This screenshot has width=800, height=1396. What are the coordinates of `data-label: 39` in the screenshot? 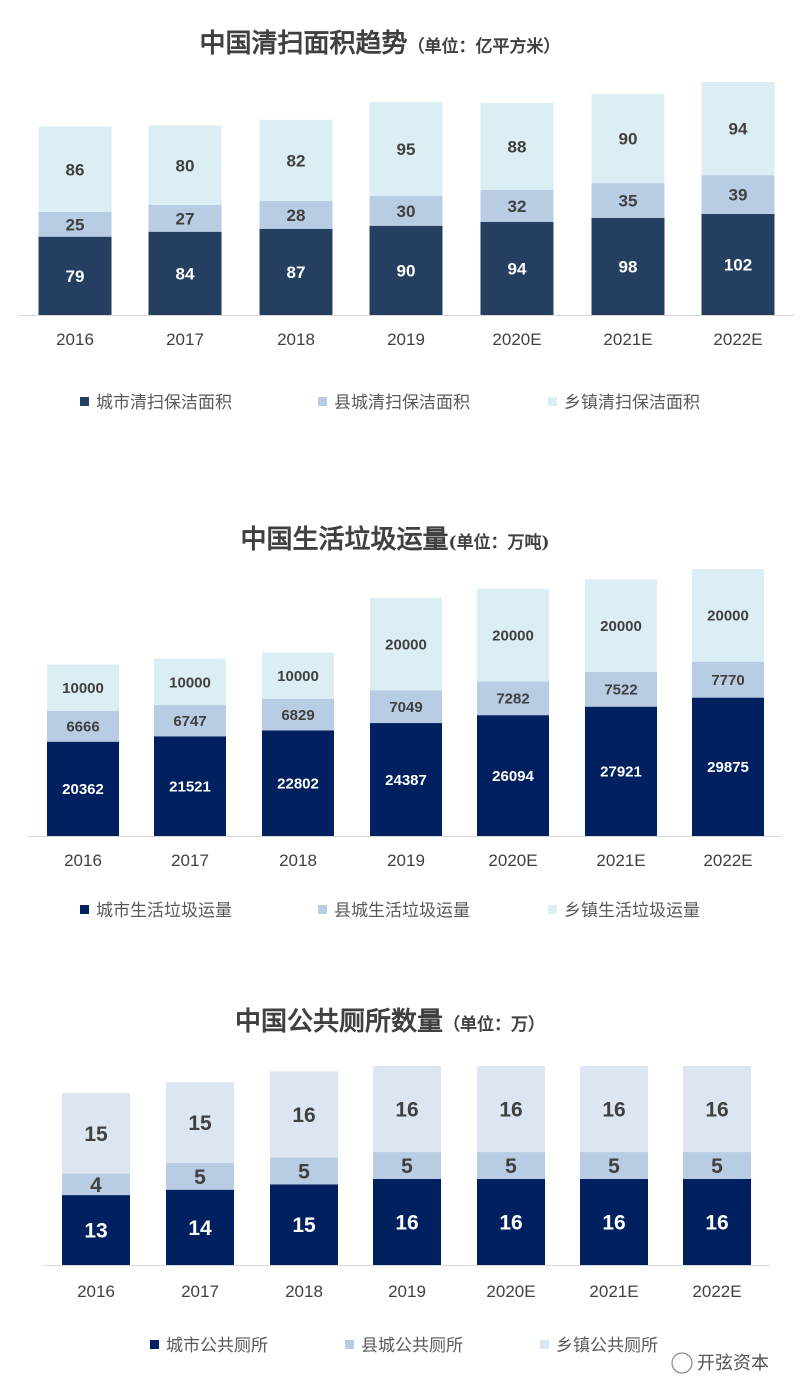 It's located at (738, 195).